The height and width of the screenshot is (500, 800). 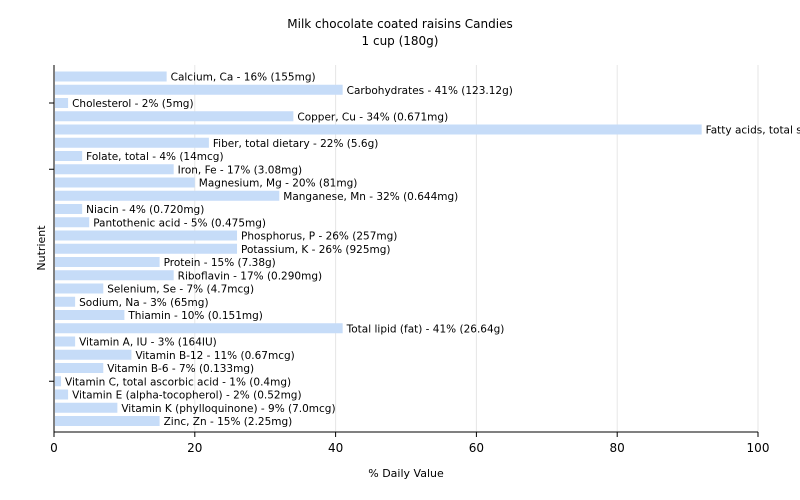 What do you see at coordinates (195, 316) in the screenshot?
I see `bar-label: Thiamin - 10% (0.151mg)` at bounding box center [195, 316].